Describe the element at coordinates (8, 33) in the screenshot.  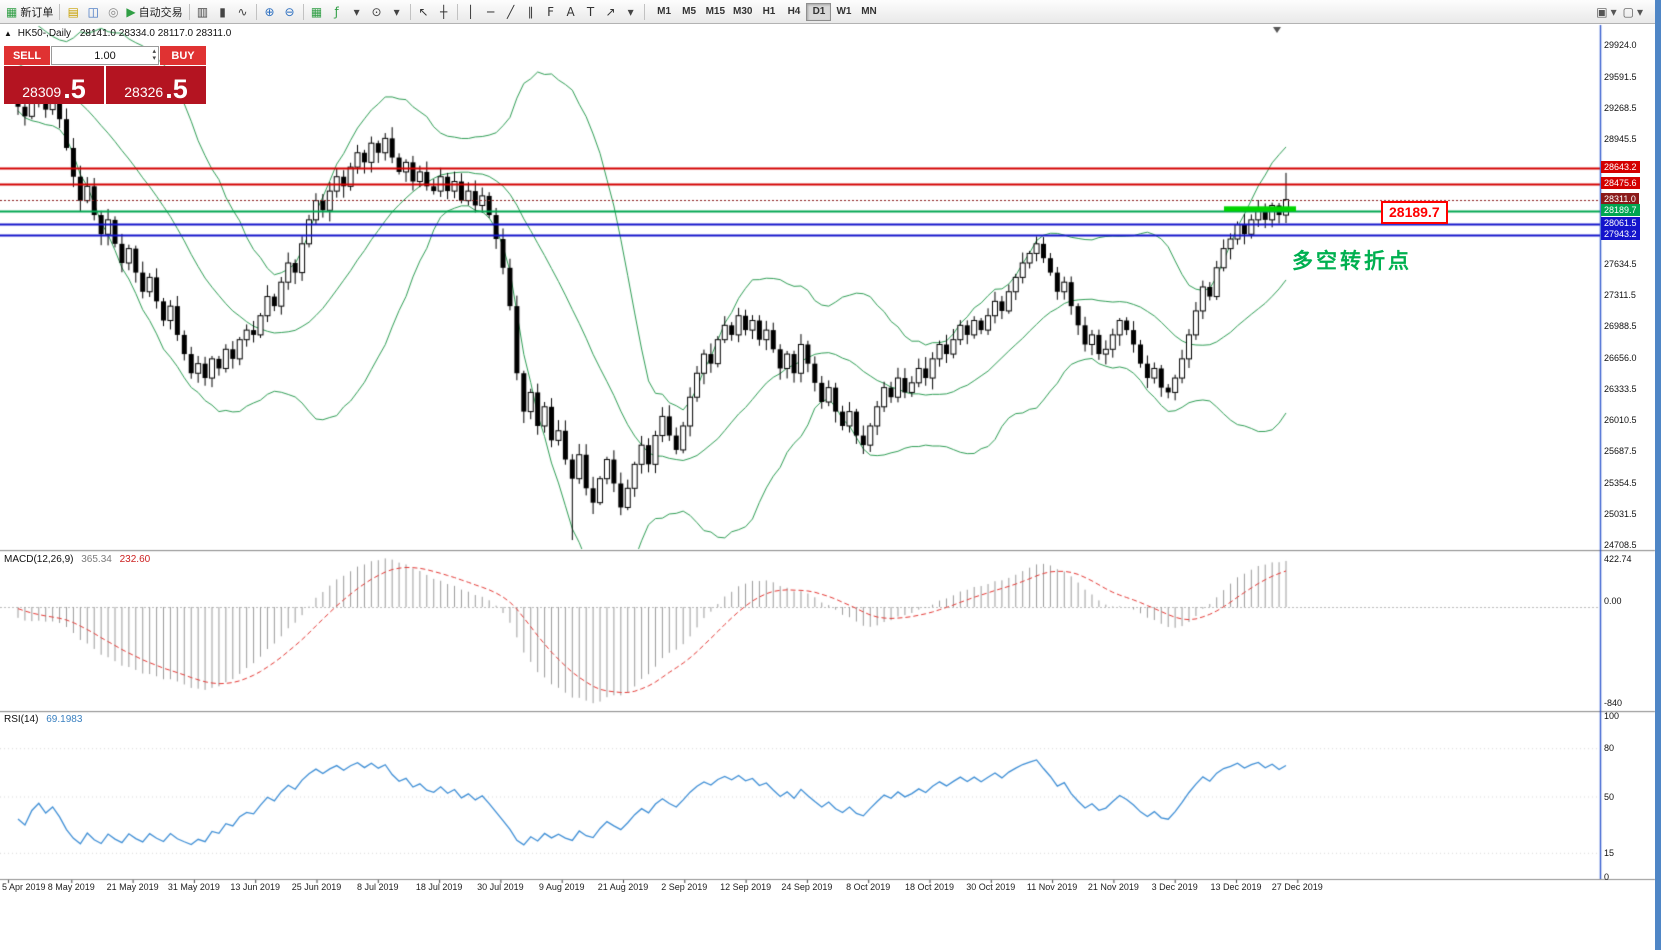
I see `one-click-collapse-icon: ▲` at that location.